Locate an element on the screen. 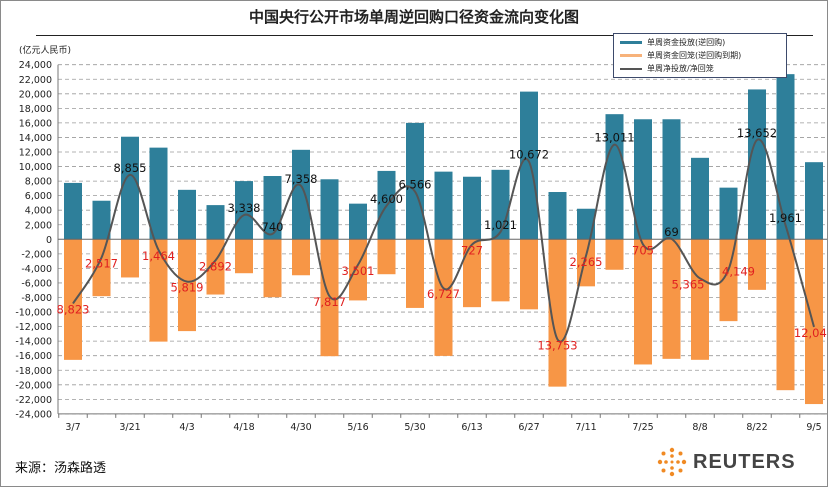  x-tick-label: 7/11 is located at coordinates (585, 427).